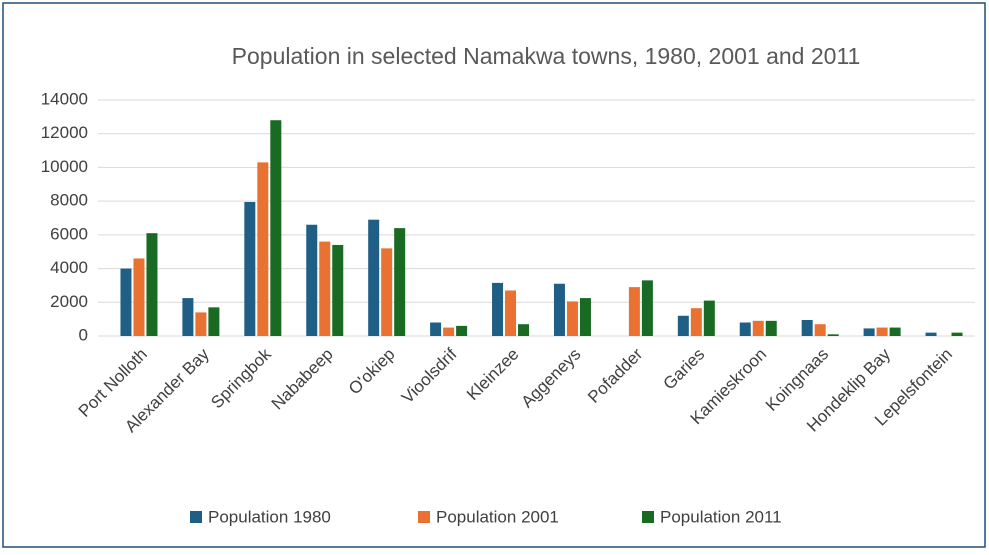  Describe the element at coordinates (64, 132) in the screenshot. I see `y-tick-label: 12000` at that location.